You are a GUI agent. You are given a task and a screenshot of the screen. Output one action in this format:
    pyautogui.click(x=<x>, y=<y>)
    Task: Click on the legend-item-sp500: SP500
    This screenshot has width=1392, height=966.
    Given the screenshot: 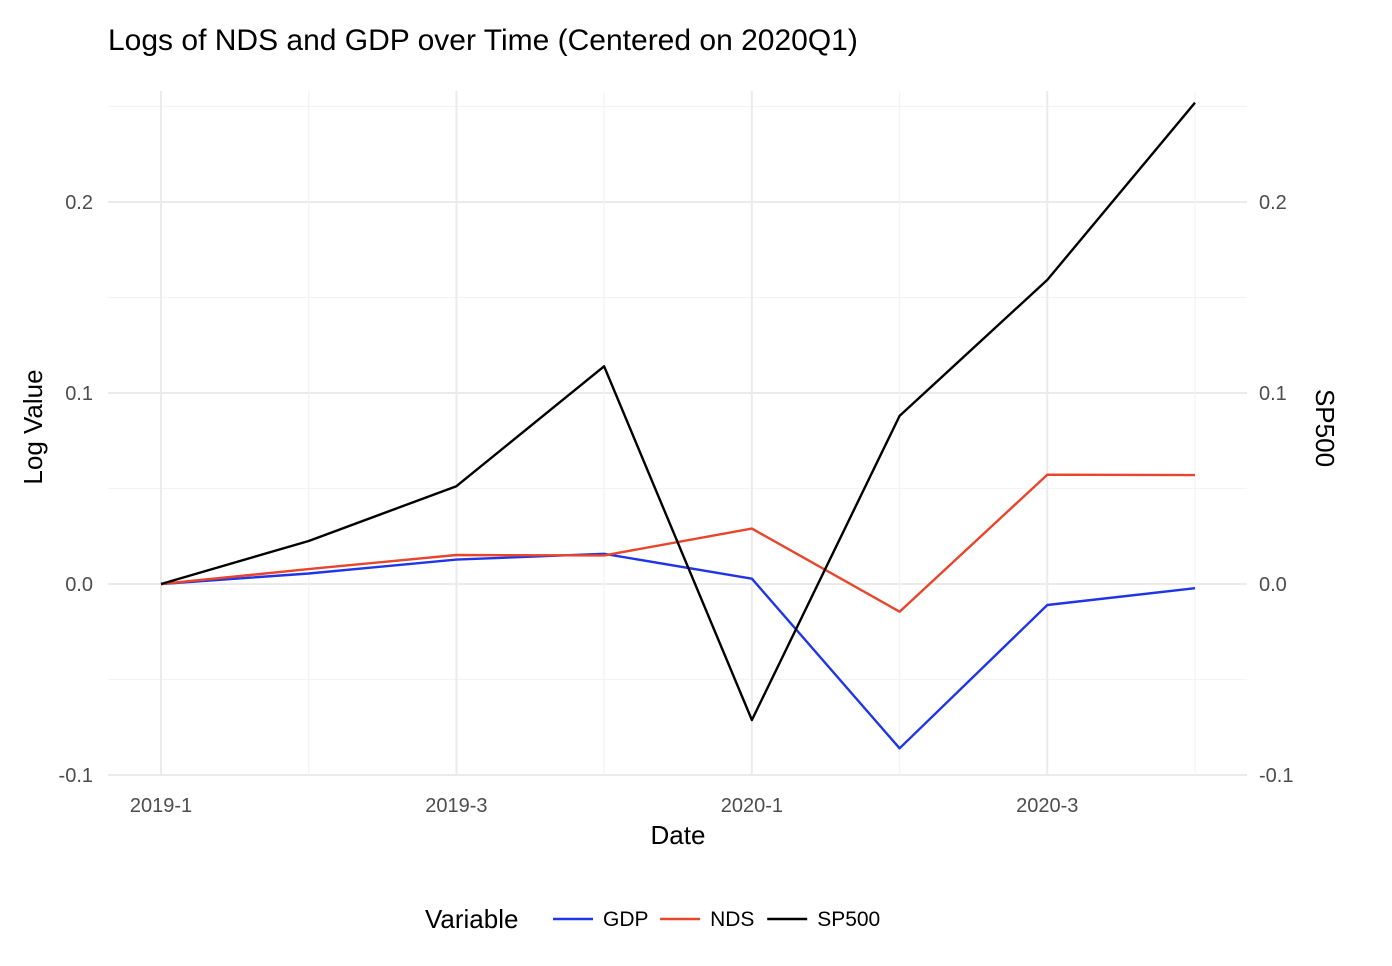 What is the action you would take?
    pyautogui.click(x=823, y=919)
    